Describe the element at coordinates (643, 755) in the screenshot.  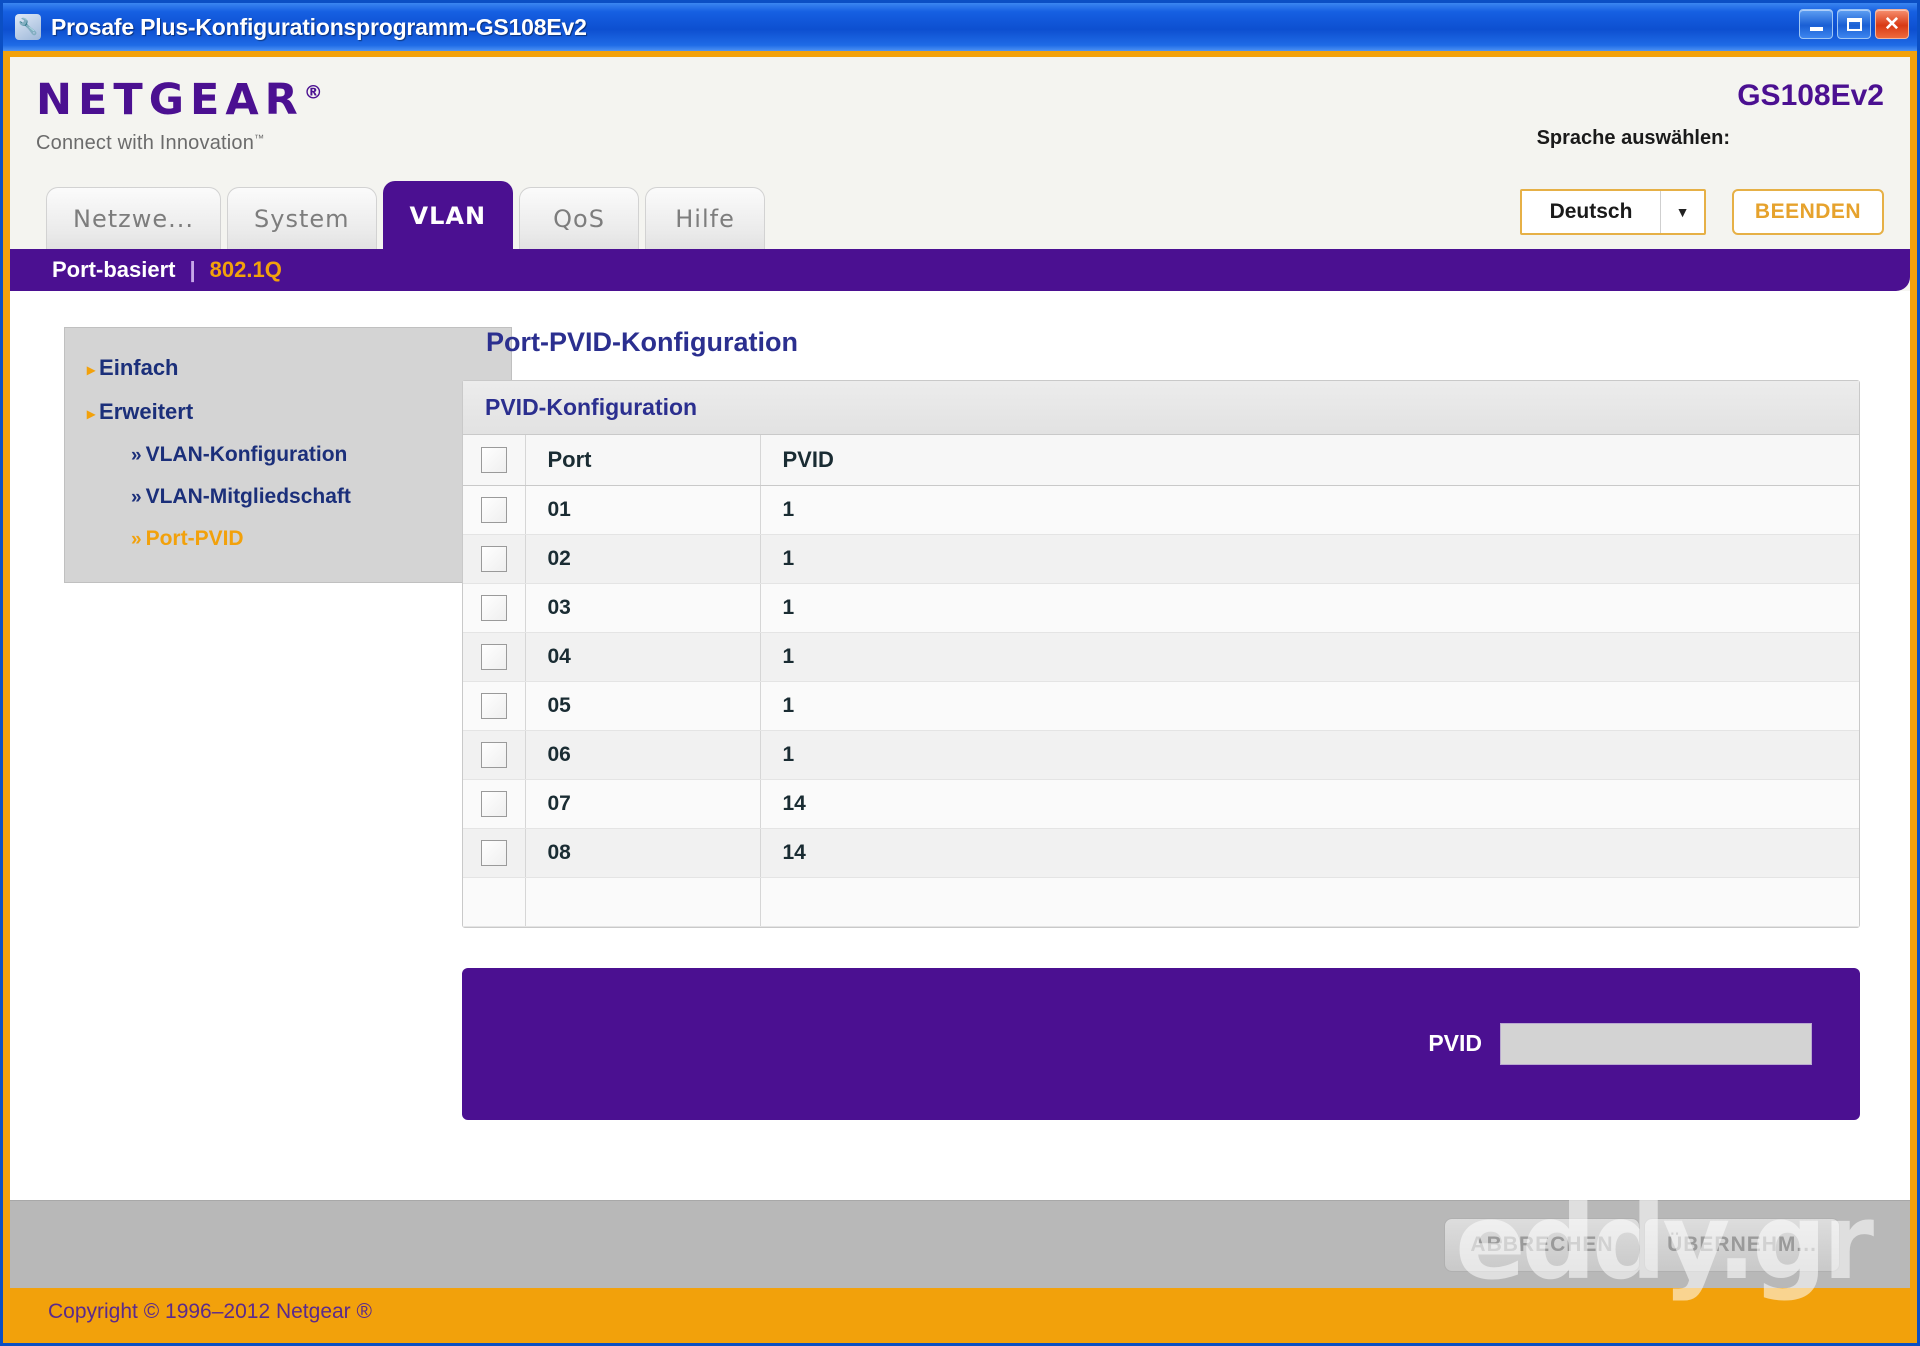
I see `cell-port: 06` at that location.